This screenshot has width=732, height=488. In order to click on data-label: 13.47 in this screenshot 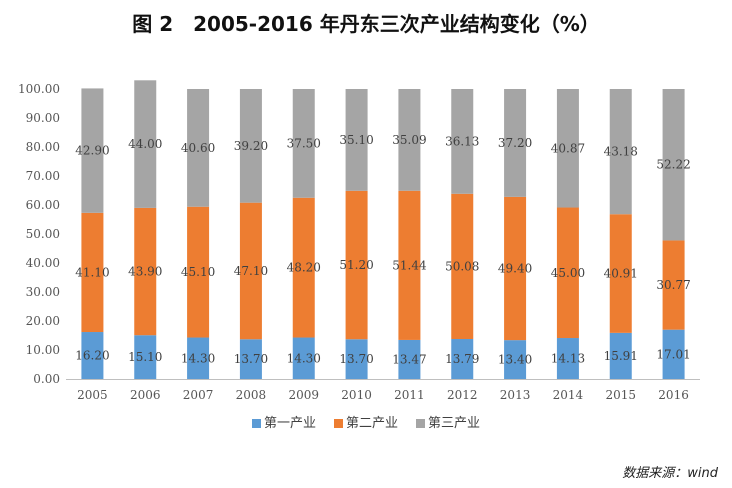, I will do `click(409, 359)`.